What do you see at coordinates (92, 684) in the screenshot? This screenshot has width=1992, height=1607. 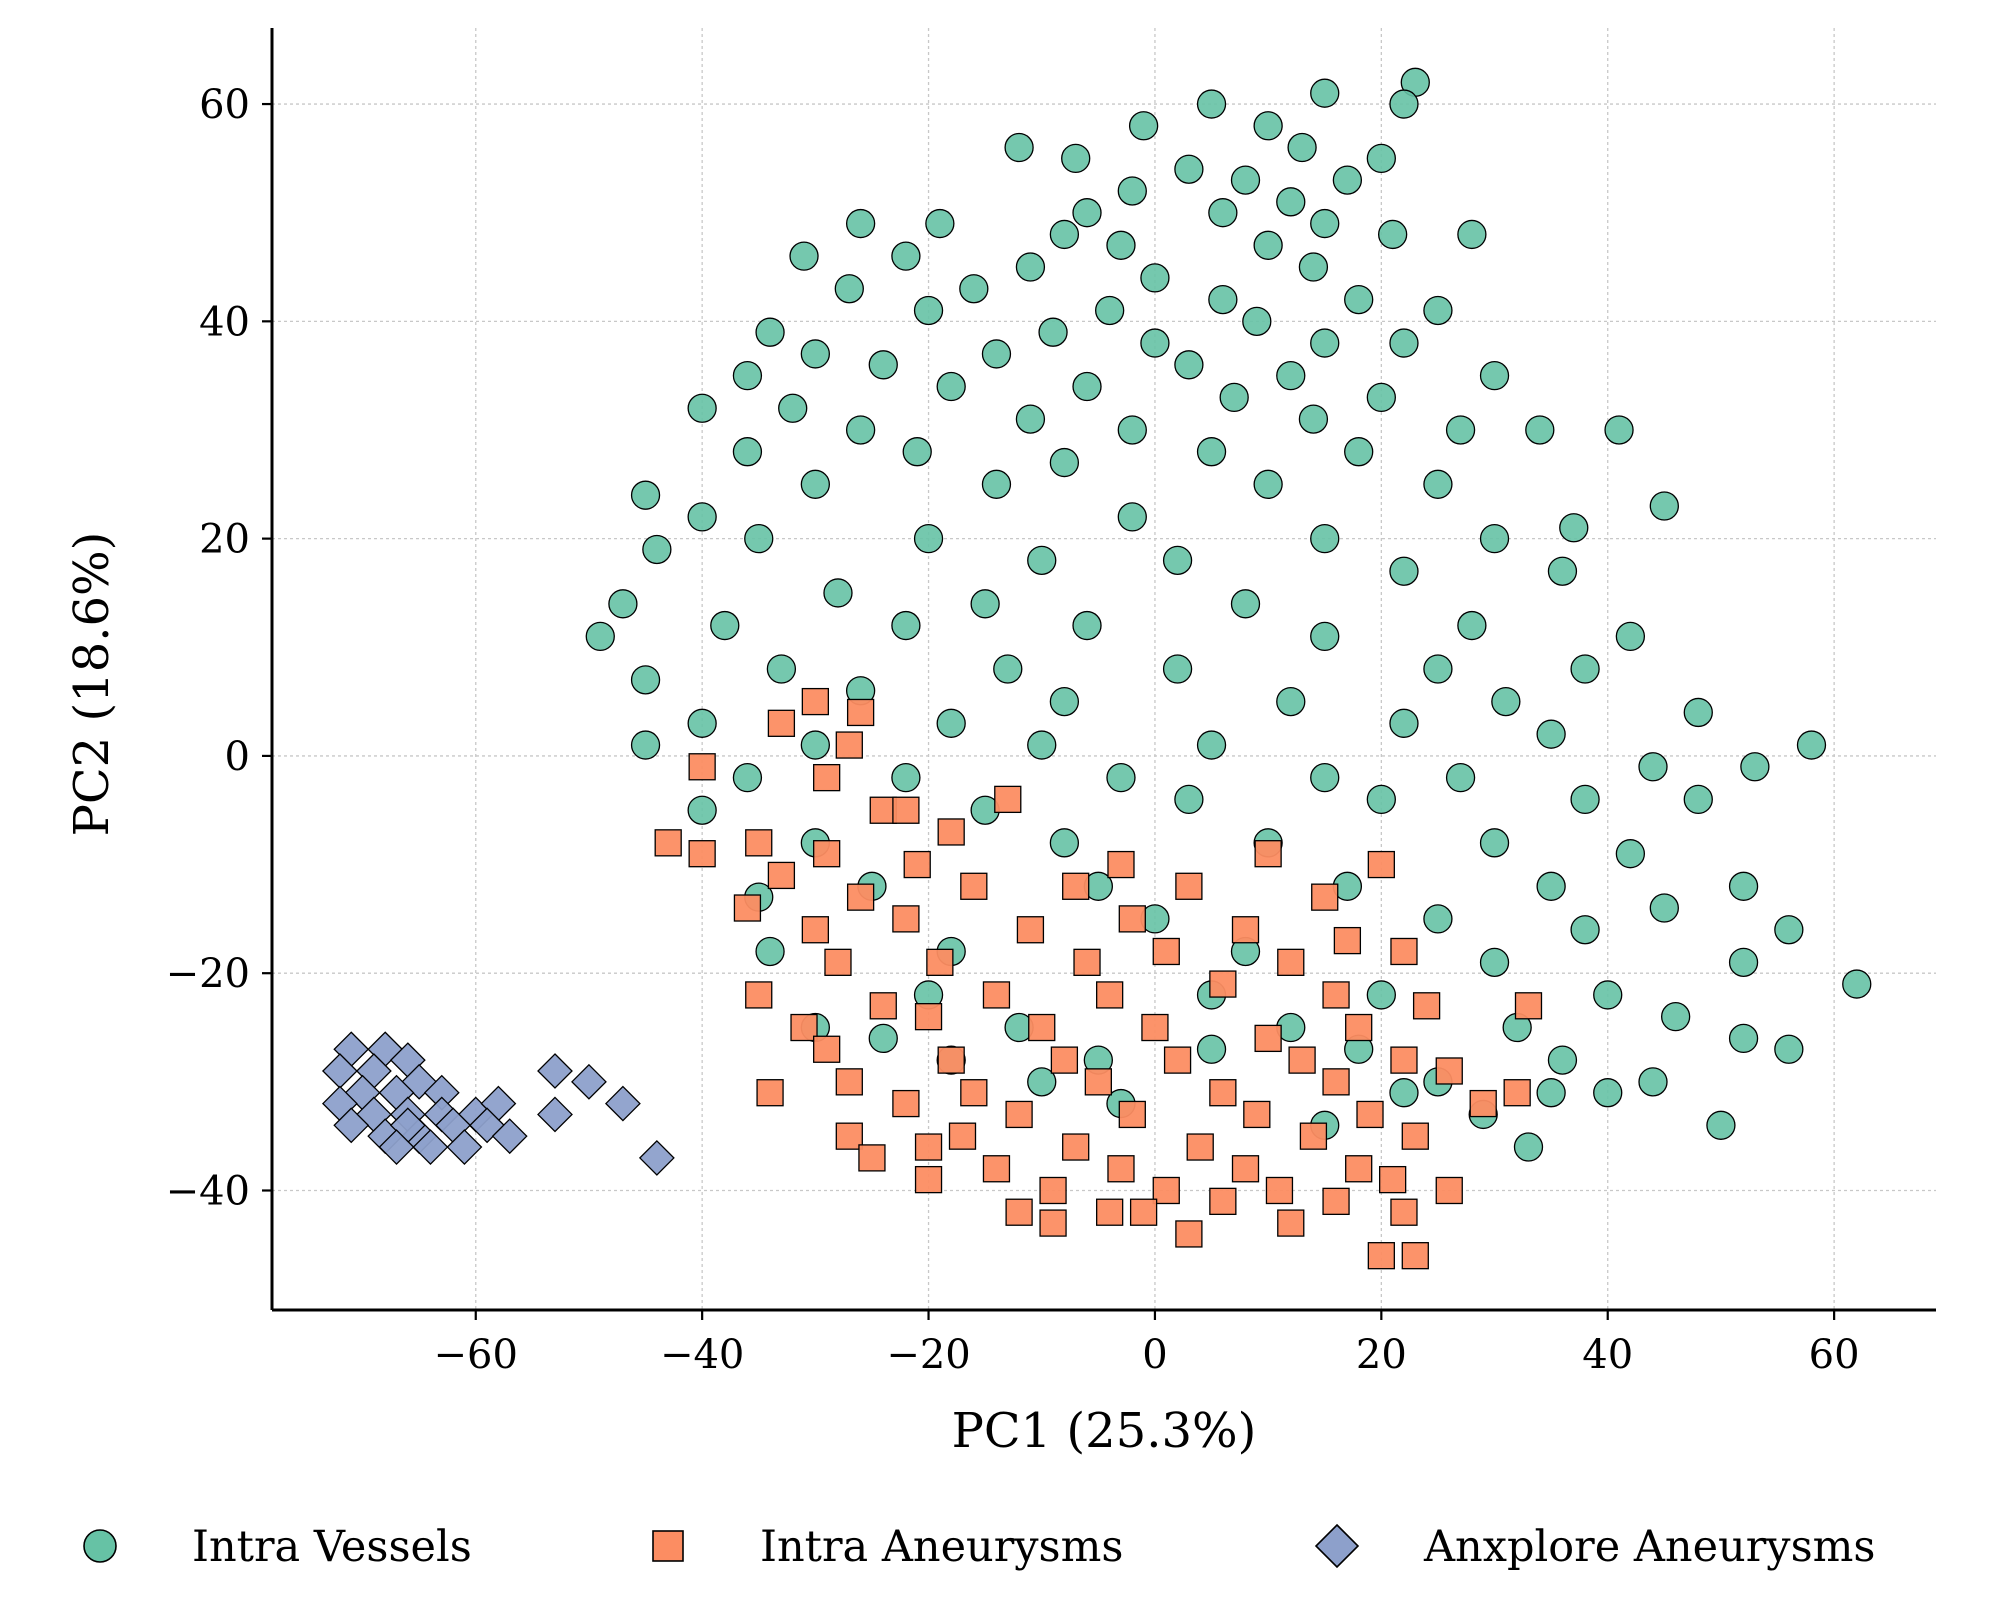 I see `y-axis-label: PC2 (18.6%)` at bounding box center [92, 684].